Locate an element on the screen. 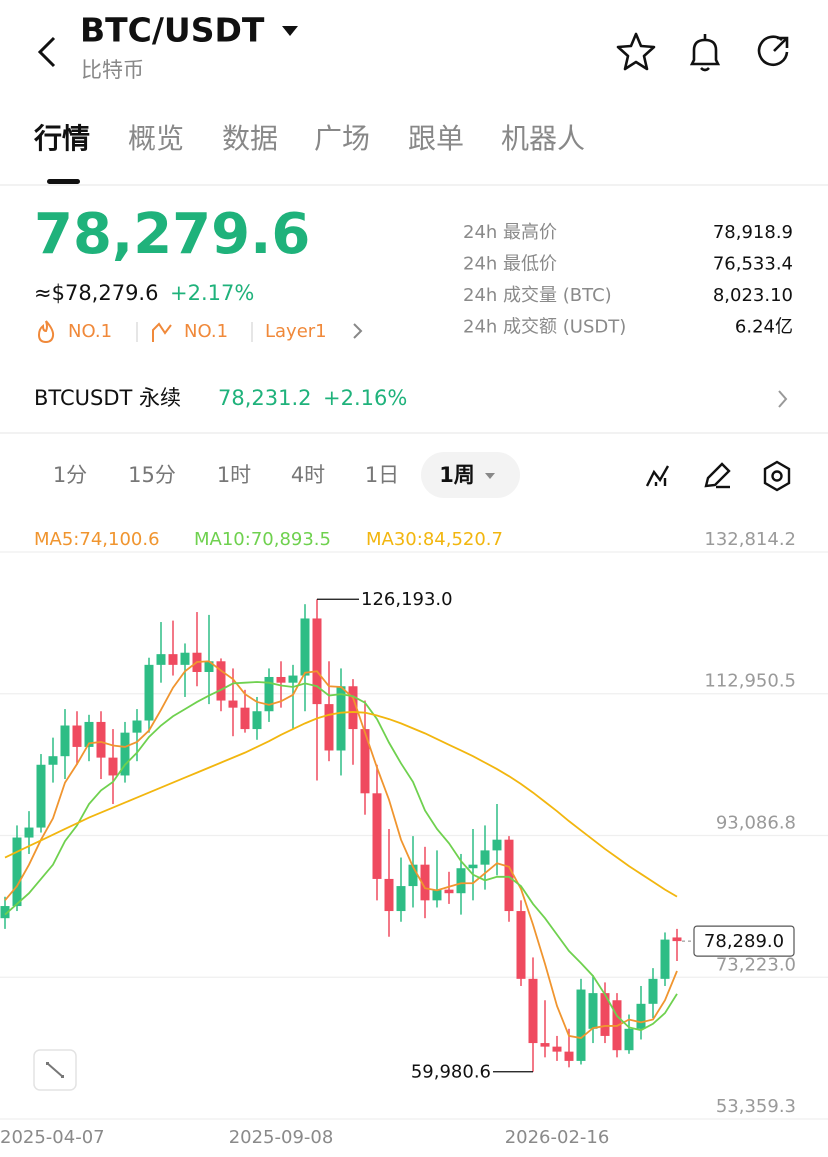 Image resolution: width=828 pixels, height=1157 pixels. low-label: 59,980.6 is located at coordinates (451, 1072).